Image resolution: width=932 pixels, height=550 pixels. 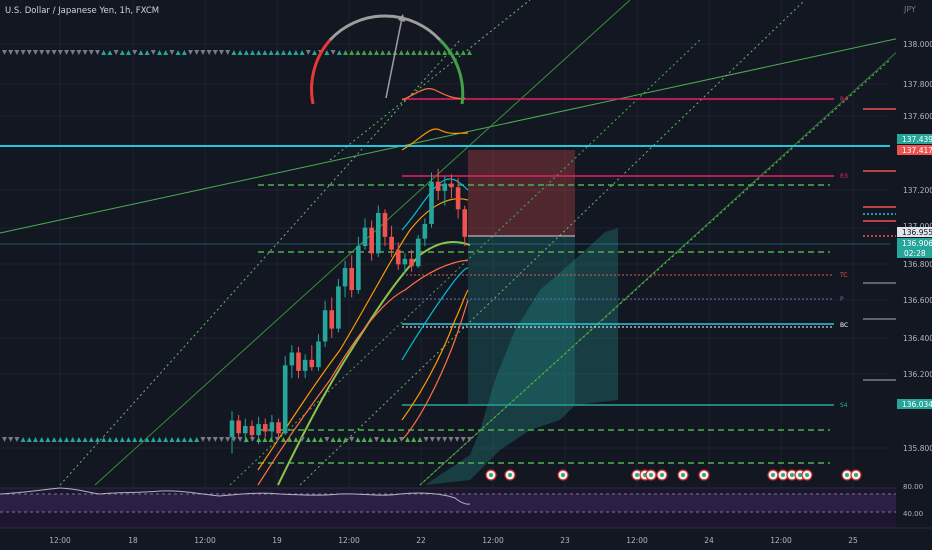 What do you see at coordinates (387, 59) in the screenshot?
I see `sentiment-gauge` at bounding box center [387, 59].